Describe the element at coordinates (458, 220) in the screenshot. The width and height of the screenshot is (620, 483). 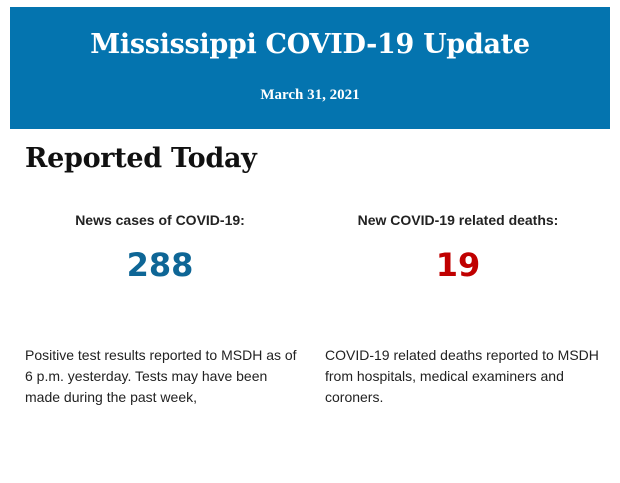
I see `new-deaths-label: New COVID-19 related deaths:` at that location.